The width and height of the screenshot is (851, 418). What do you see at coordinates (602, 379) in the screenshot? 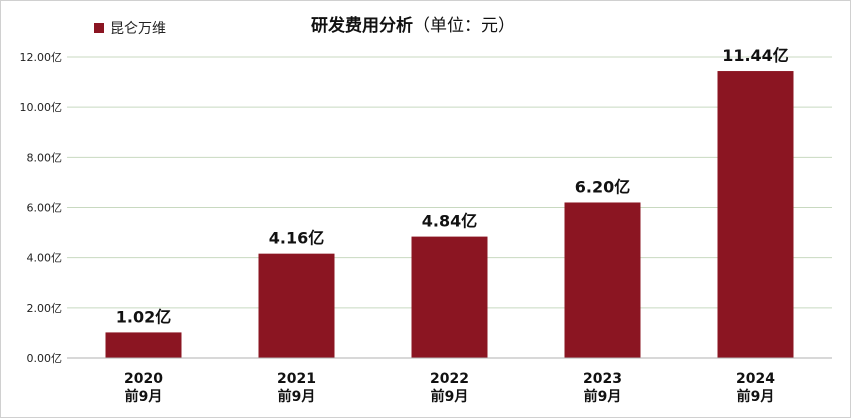
I see `x-tick-label: 2023` at bounding box center [602, 379].